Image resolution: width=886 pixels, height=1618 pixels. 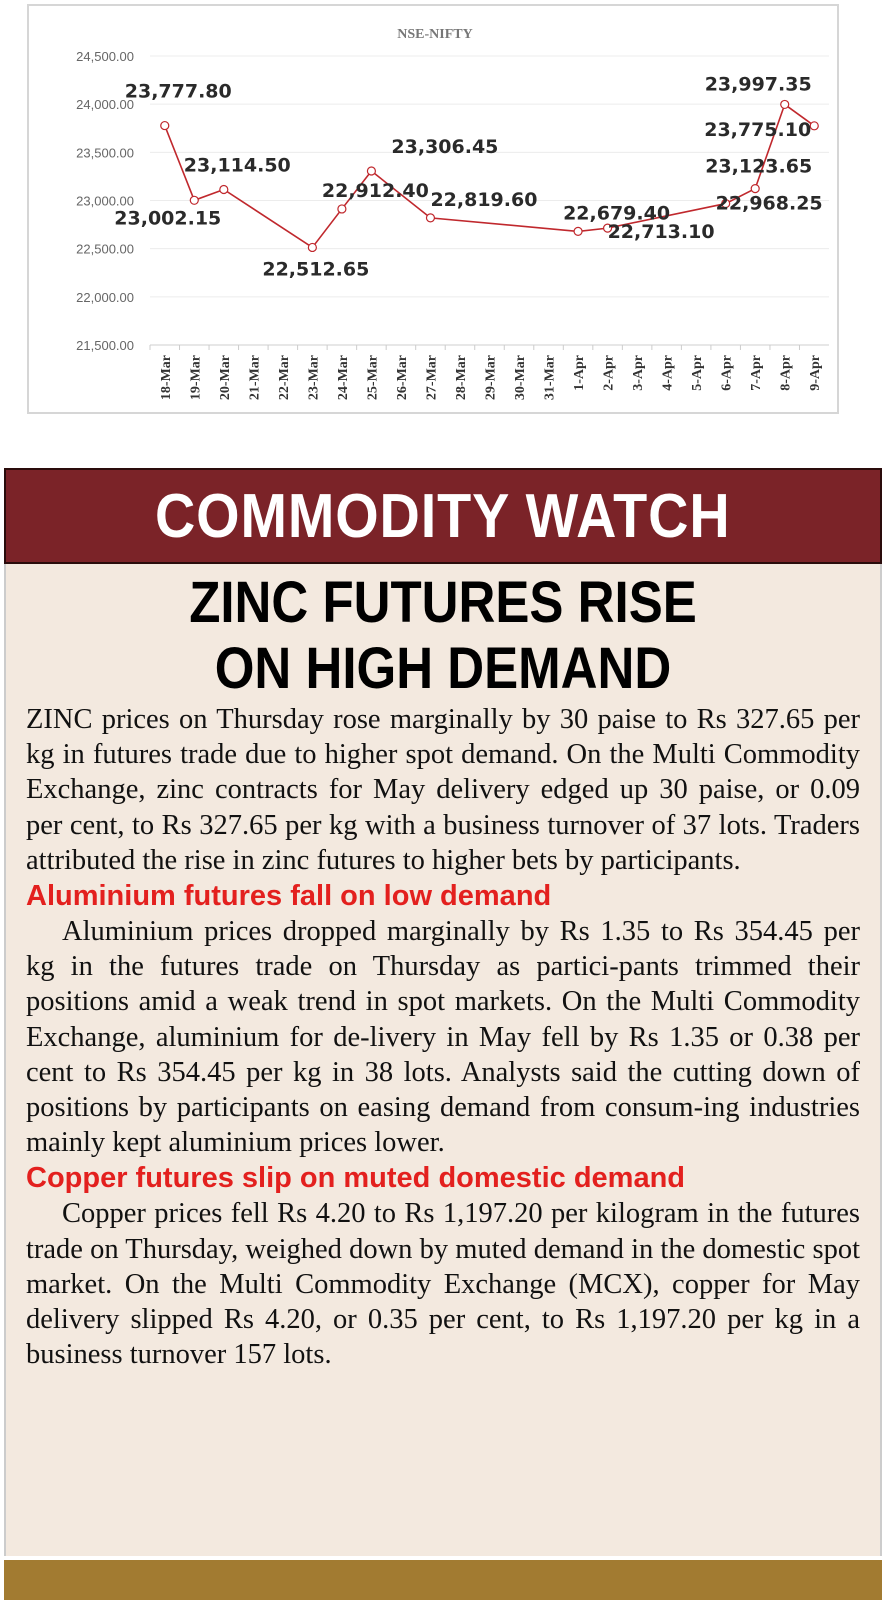 I want to click on chart-title: NSE-NIFTY, so click(x=434, y=34).